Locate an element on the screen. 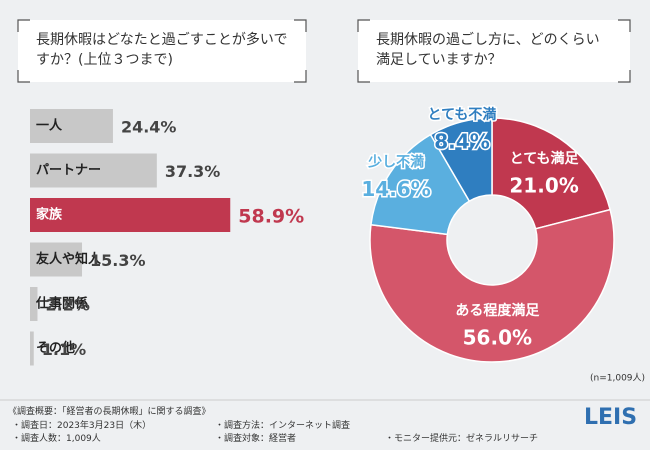 The image size is (650, 450). bar-label: 仕事関係 is located at coordinates (61, 304).